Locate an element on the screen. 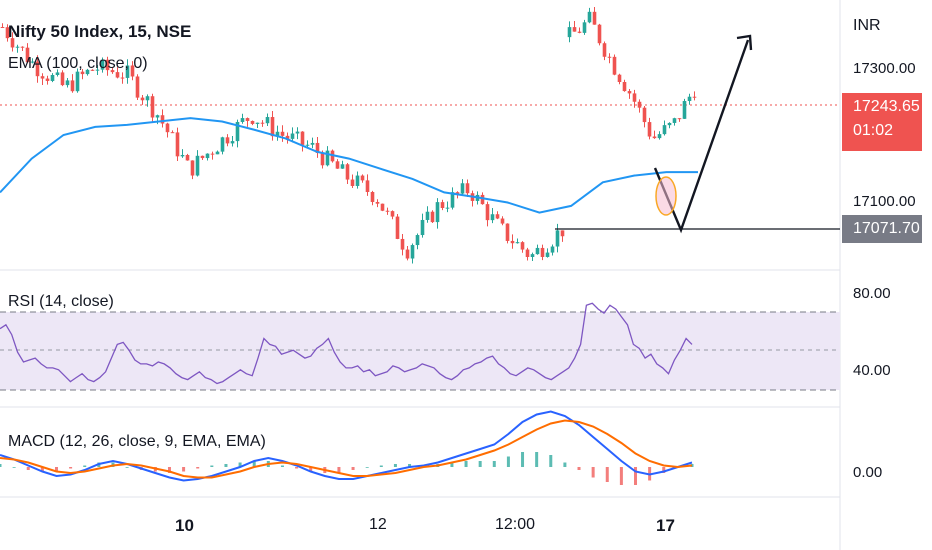  rsi-band is located at coordinates (420, 351).